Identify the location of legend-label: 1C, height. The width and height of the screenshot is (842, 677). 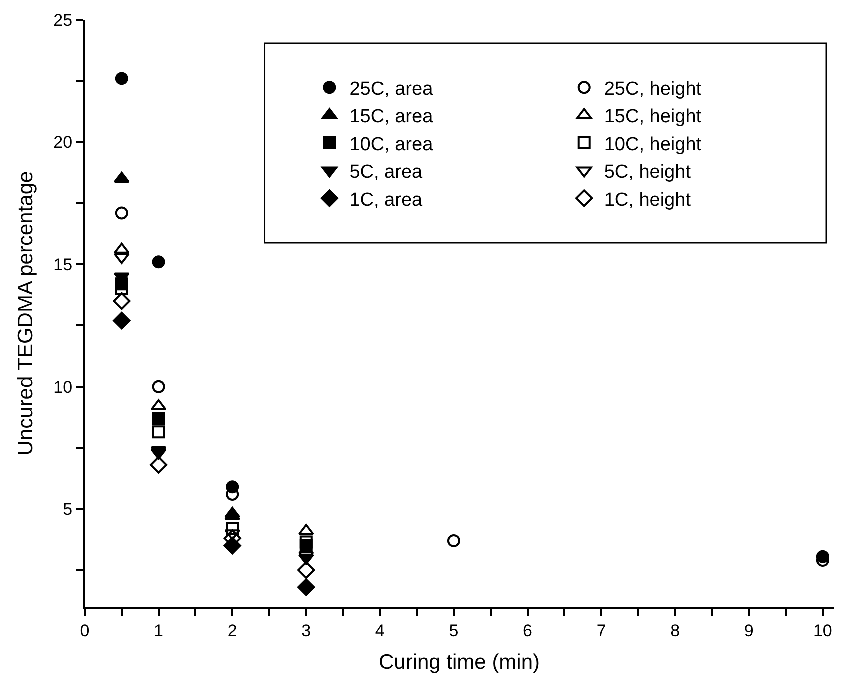
(648, 200).